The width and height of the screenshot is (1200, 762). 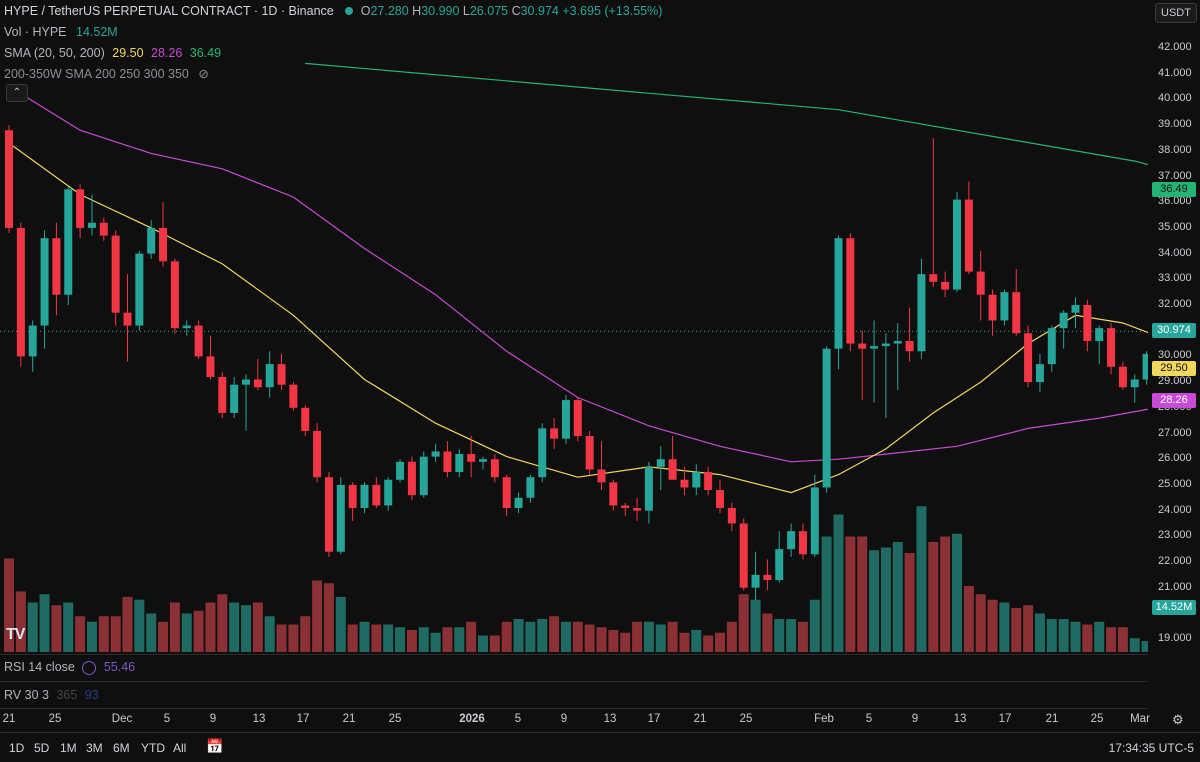 What do you see at coordinates (1151, 748) in the screenshot?
I see `timezone-clock: 17:34:35 UTC-5` at bounding box center [1151, 748].